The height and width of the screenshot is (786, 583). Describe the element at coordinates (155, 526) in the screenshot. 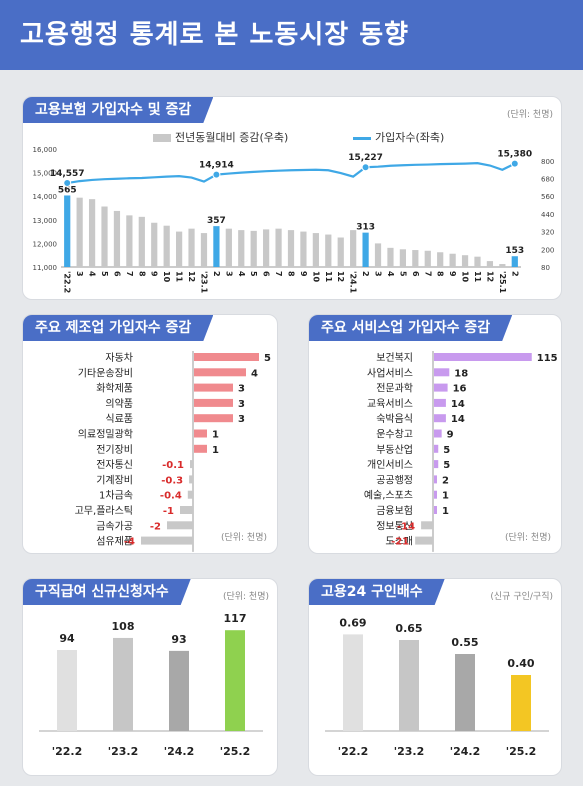

I see `bar-value-label: -2` at that location.